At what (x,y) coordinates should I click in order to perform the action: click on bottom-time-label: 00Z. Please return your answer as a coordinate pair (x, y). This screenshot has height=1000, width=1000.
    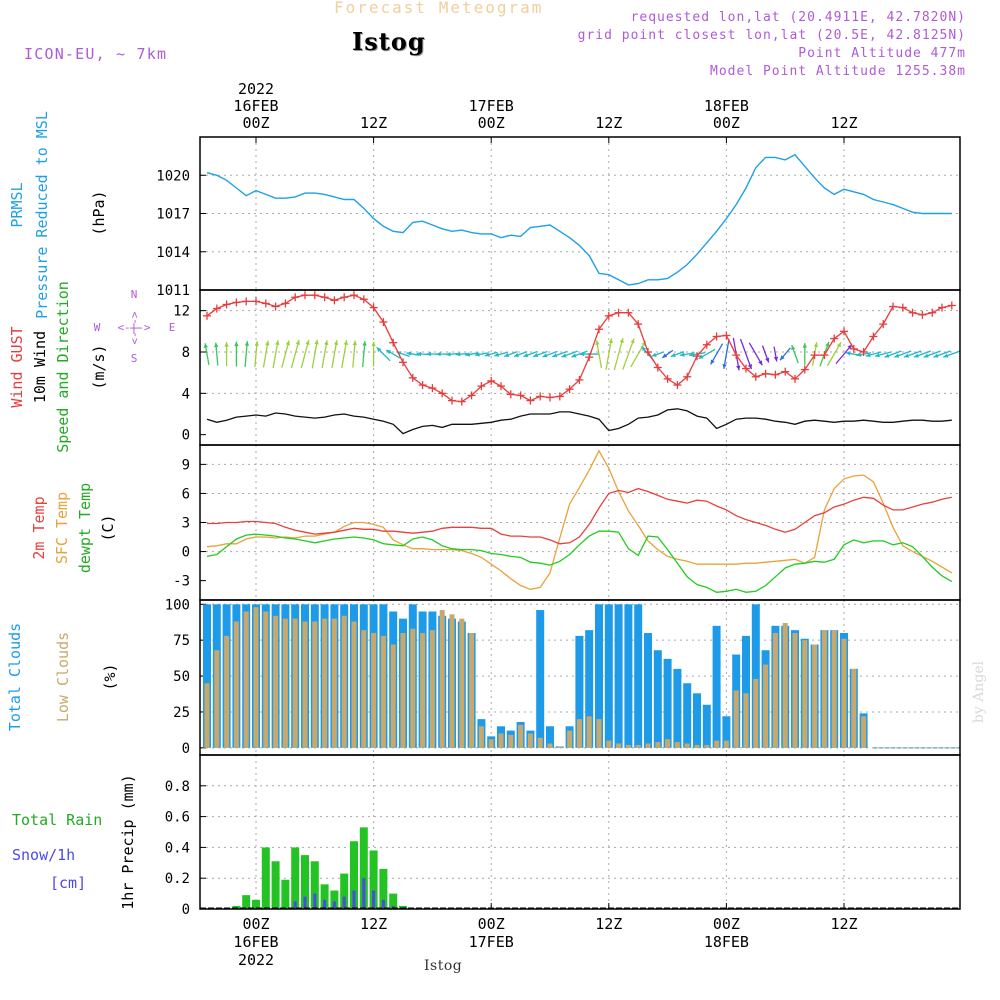
    Looking at the image, I should click on (726, 924).